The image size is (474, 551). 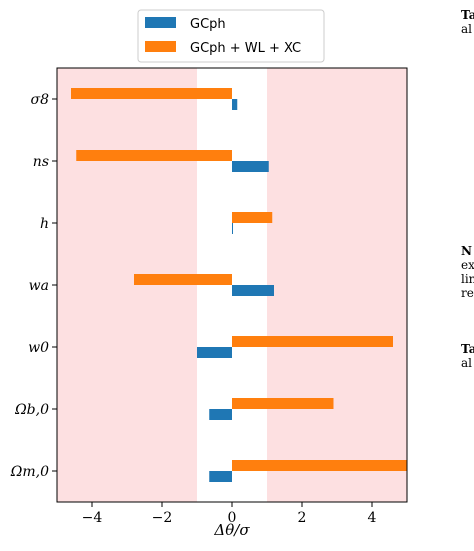 What do you see at coordinates (92, 518) in the screenshot?
I see `x-tick-label: −4` at bounding box center [92, 518].